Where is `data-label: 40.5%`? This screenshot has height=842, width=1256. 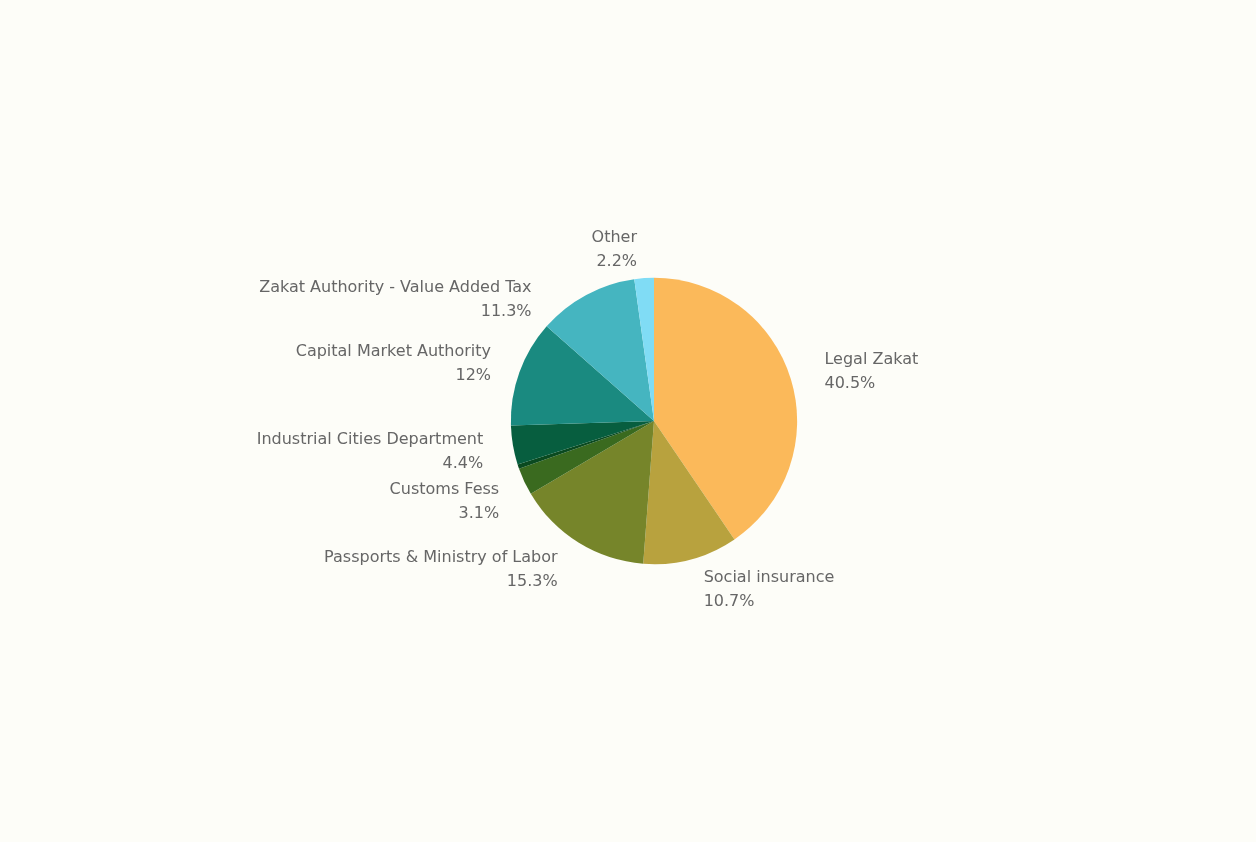 data-label: 40.5% is located at coordinates (850, 382).